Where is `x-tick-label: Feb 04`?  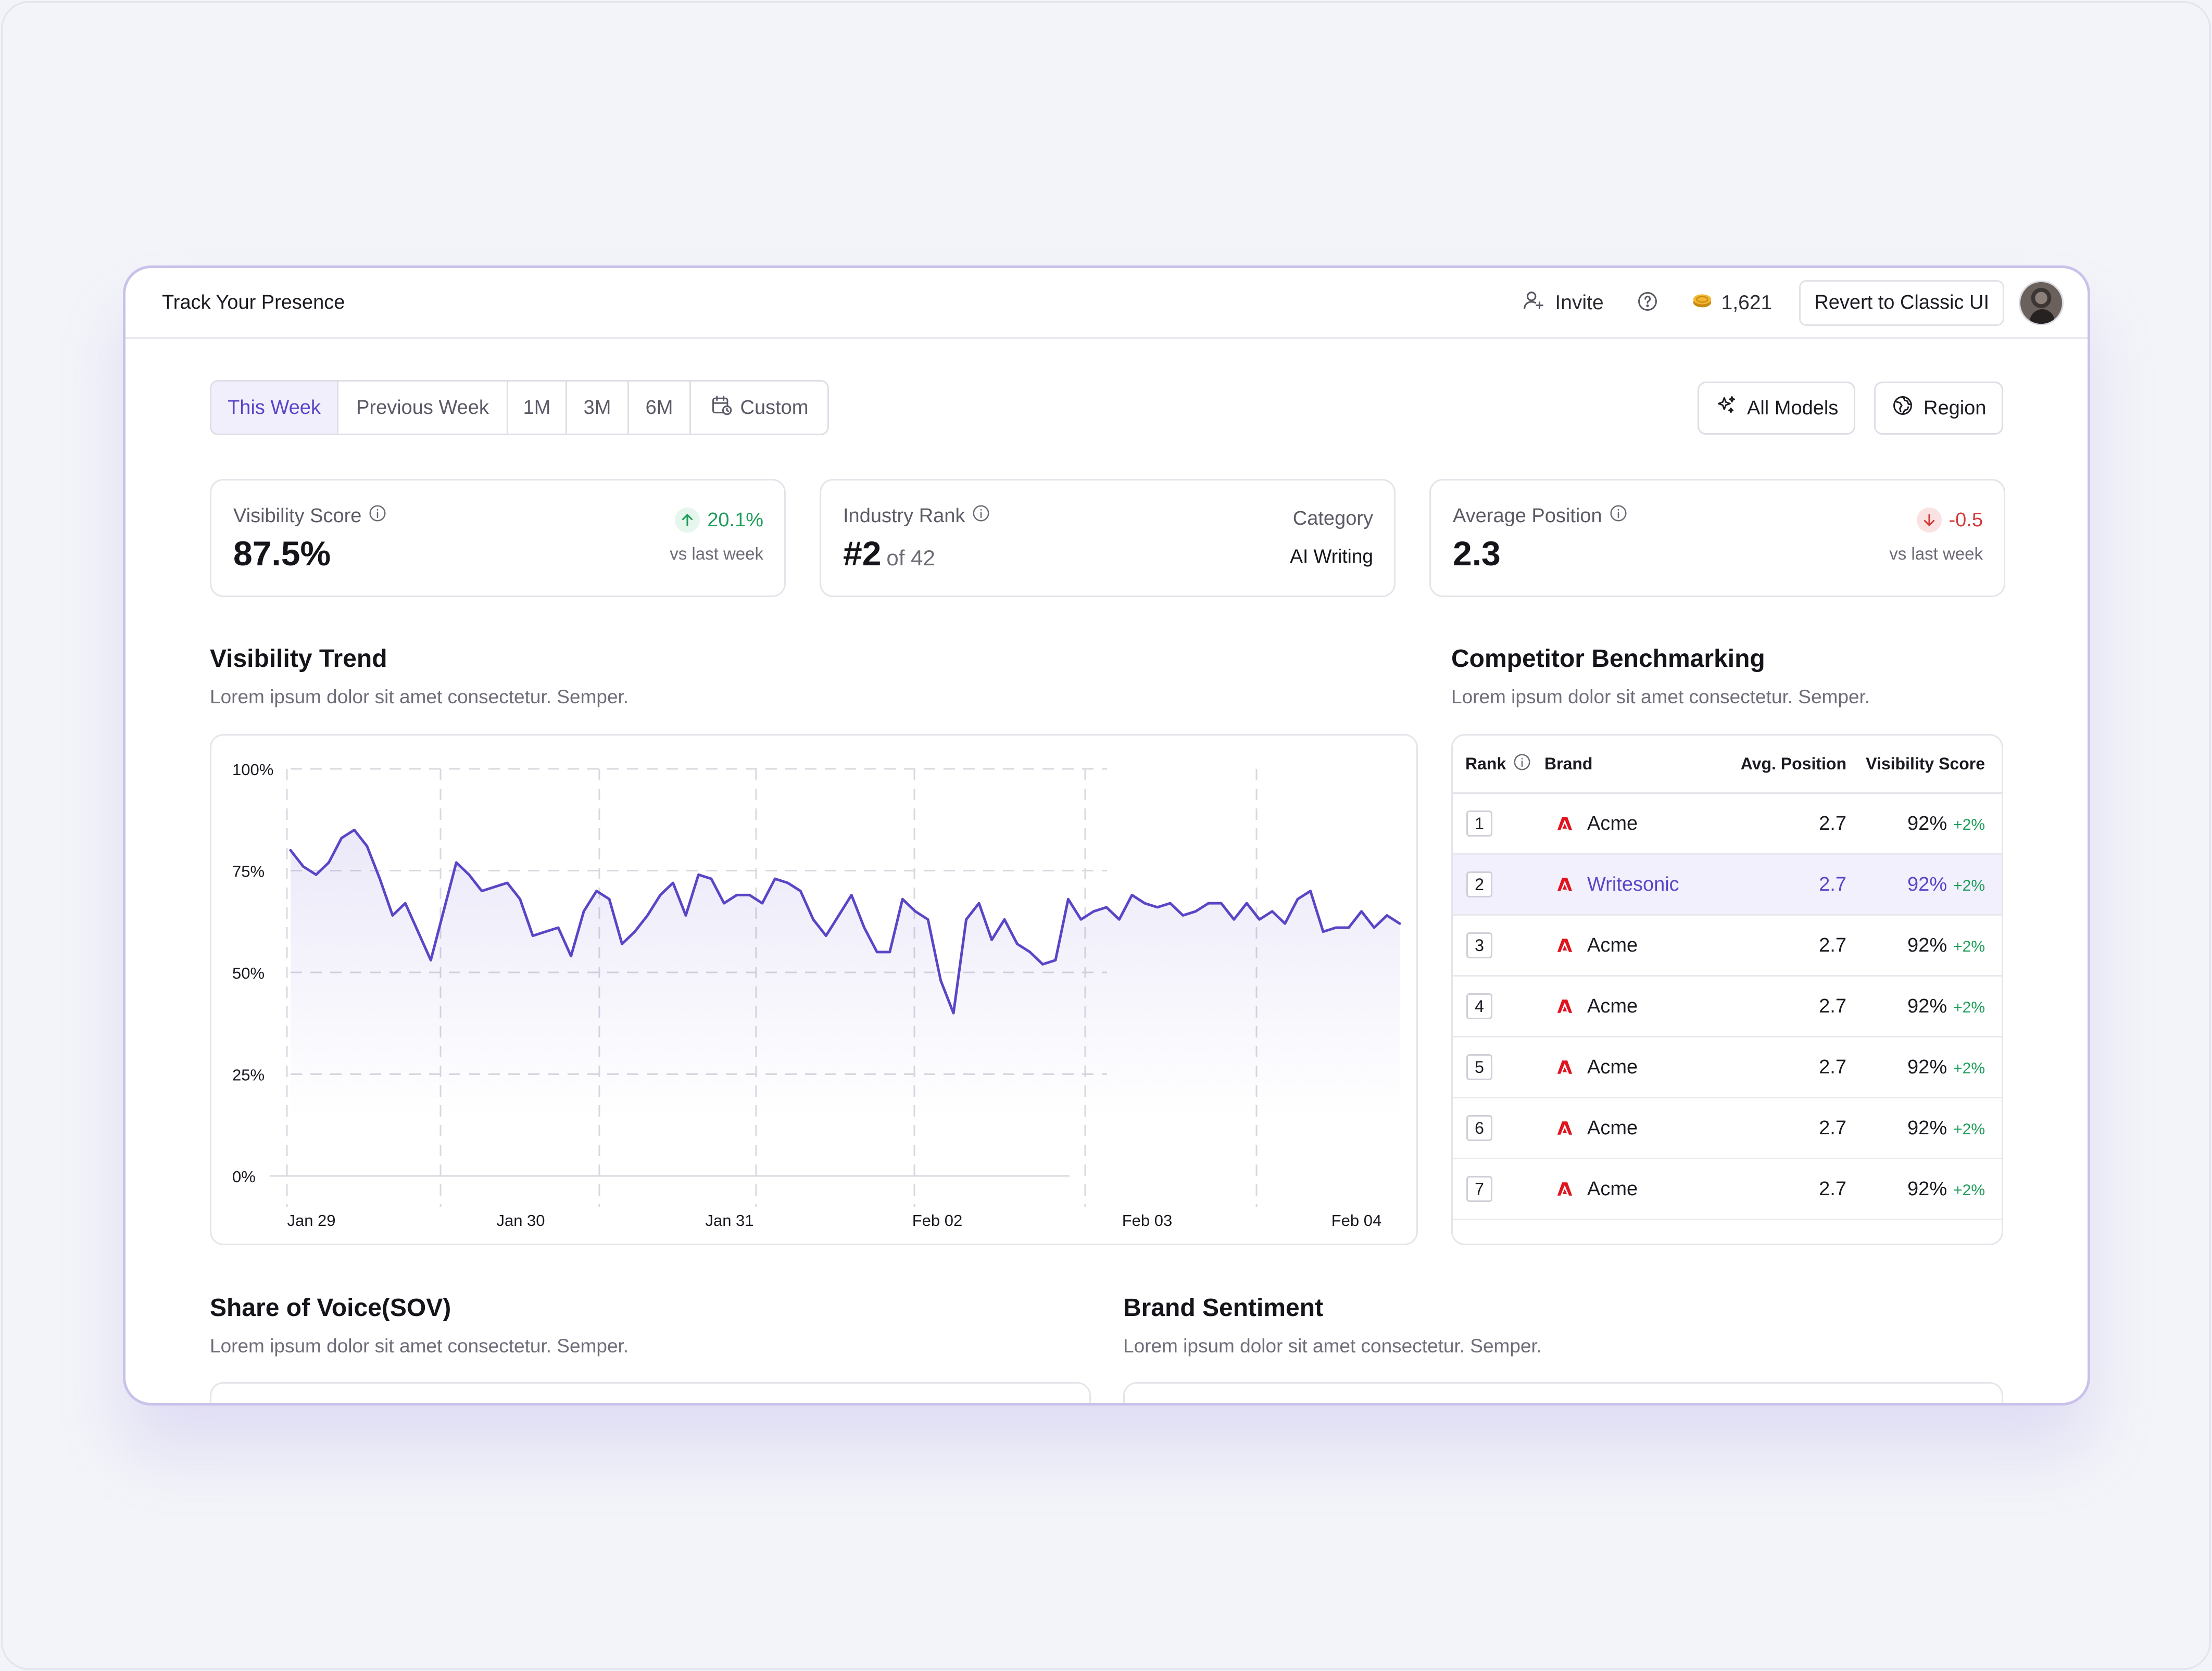 x-tick-label: Feb 04 is located at coordinates (1356, 1220).